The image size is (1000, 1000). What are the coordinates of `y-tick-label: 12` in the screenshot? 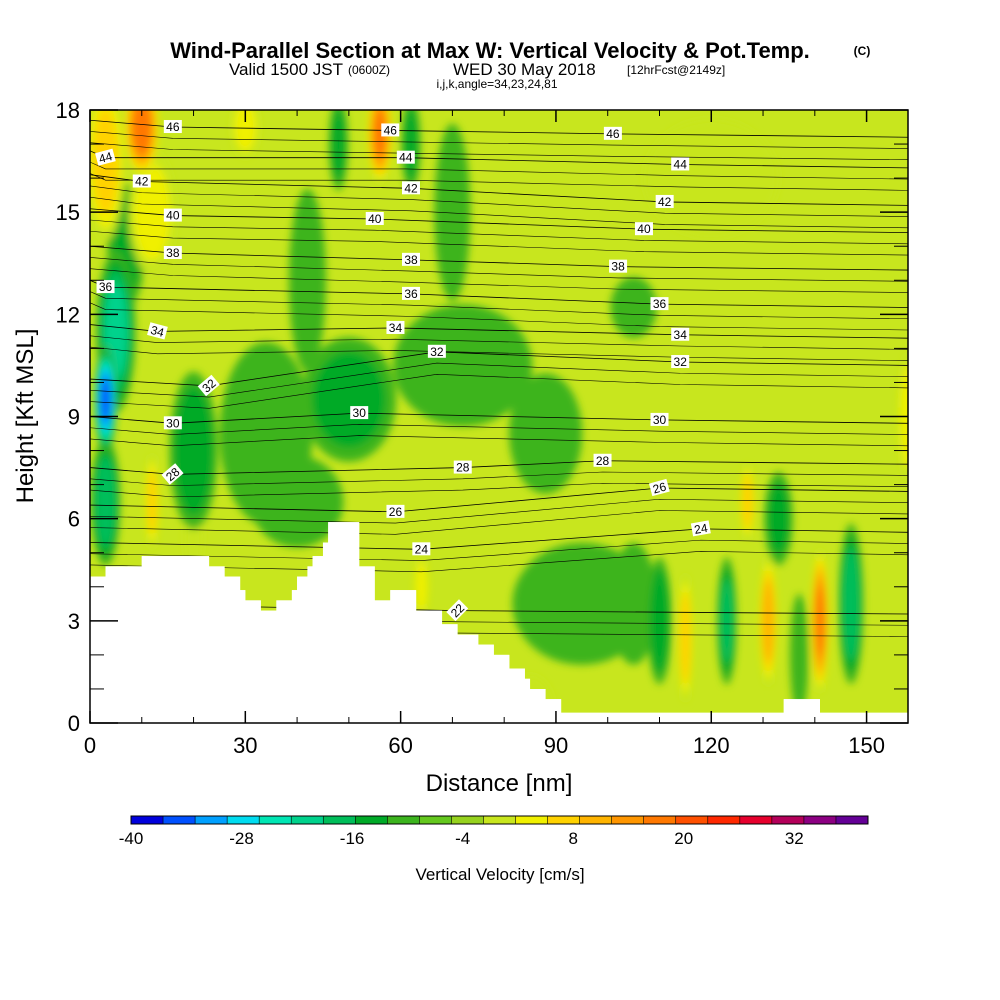 It's located at (68, 314).